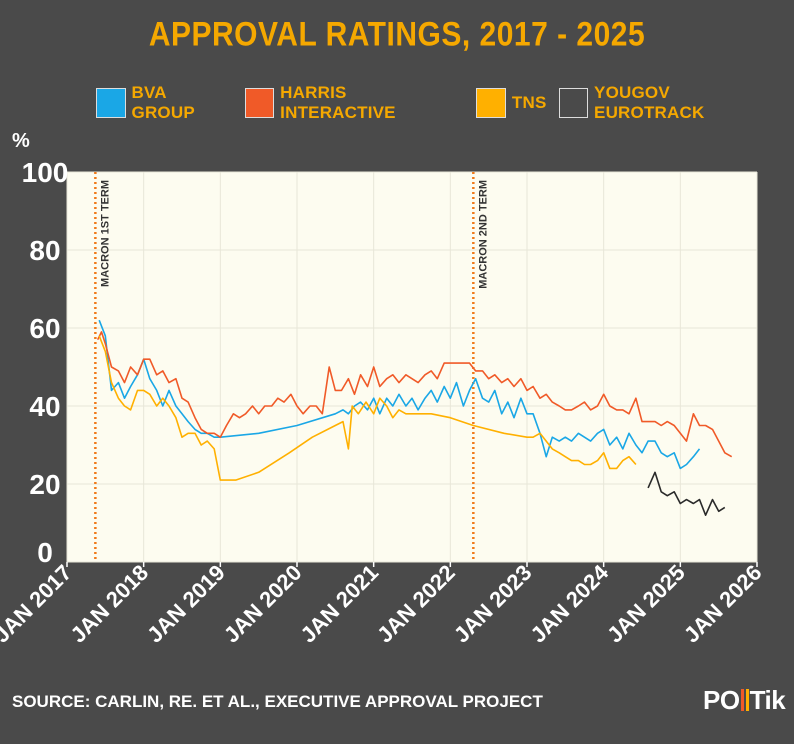  Describe the element at coordinates (105, 233) in the screenshot. I see `term-marker-label: MACRON 1ST TERM` at that location.